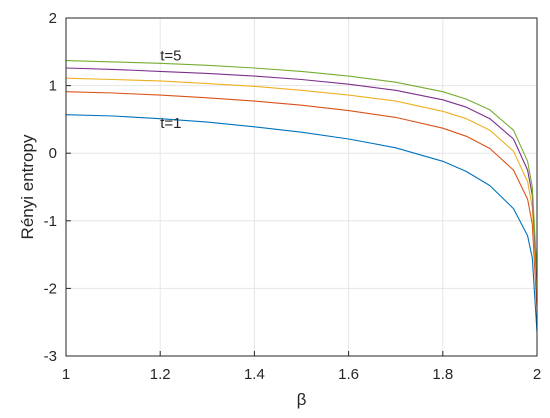  Describe the element at coordinates (53, 18) in the screenshot. I see `y-tick-label: 2` at that location.